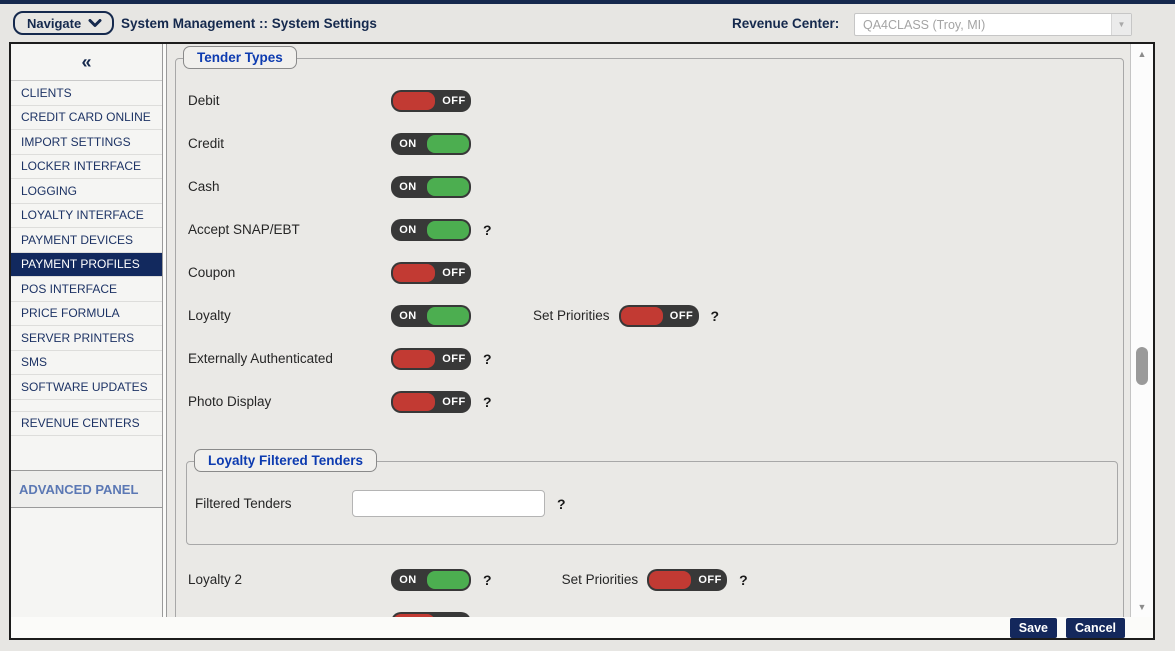 The image size is (1175, 651). I want to click on loyalty-toggle: ON, so click(431, 315).